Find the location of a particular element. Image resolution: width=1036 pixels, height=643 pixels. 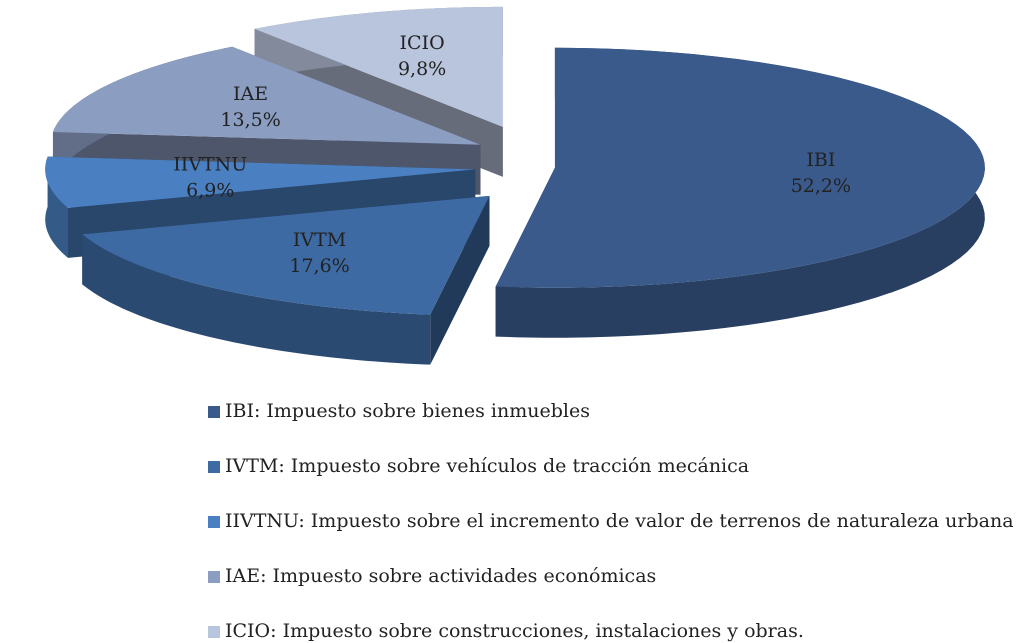

slice-label: IIVTNU is located at coordinates (210, 165).